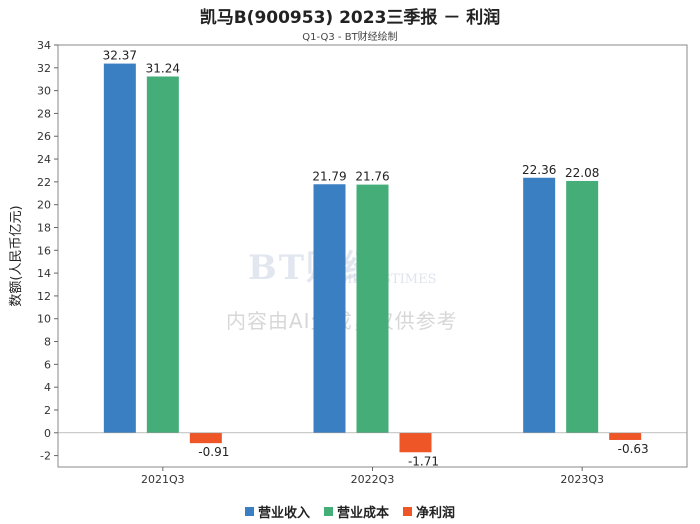 The width and height of the screenshot is (700, 524). I want to click on data-label: 32.37, so click(120, 56).